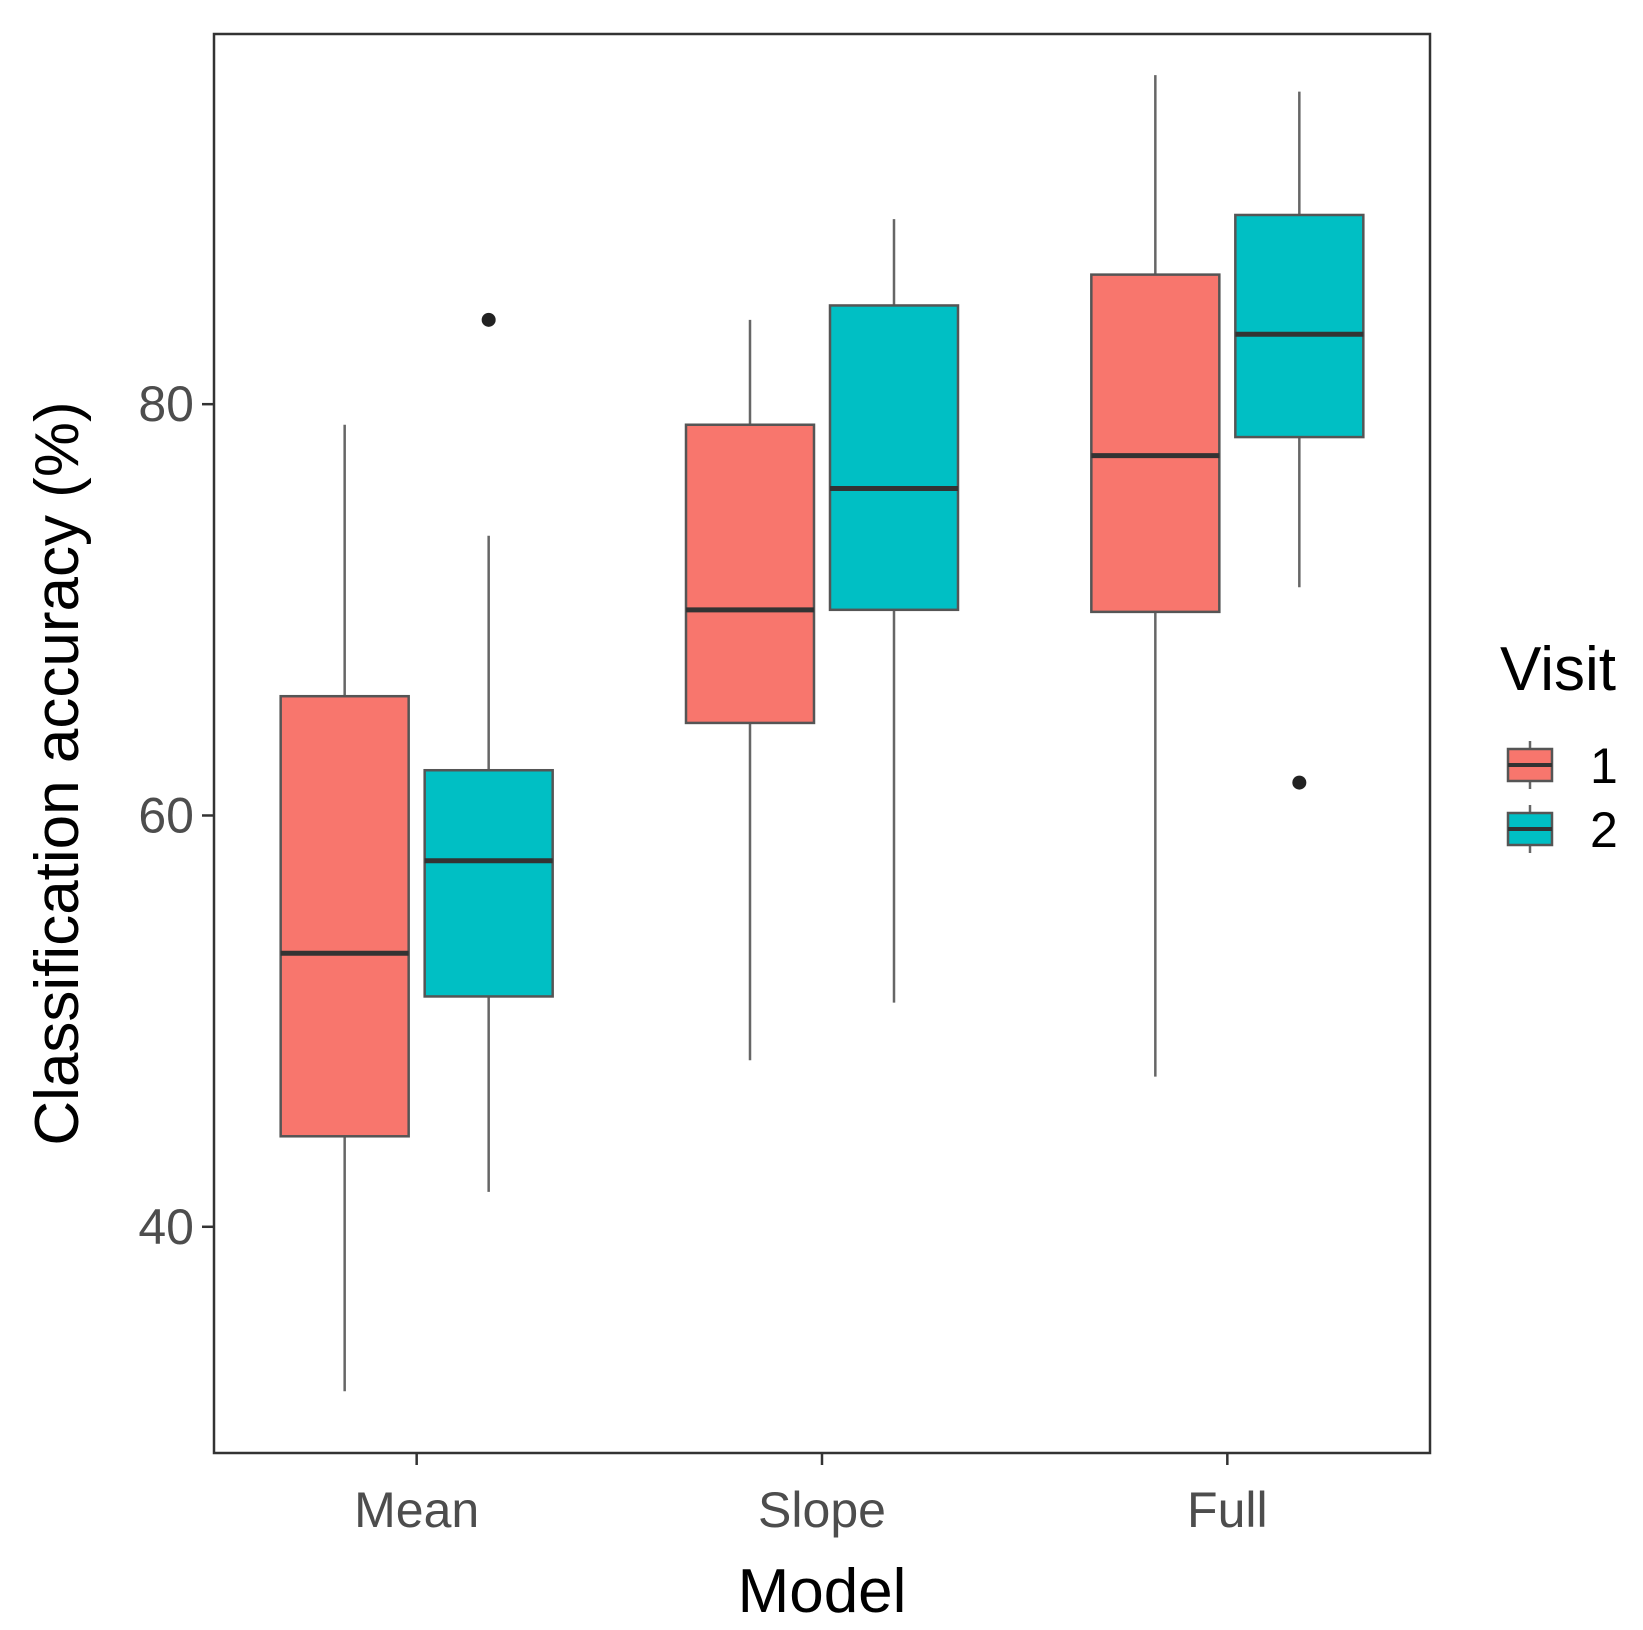 The width and height of the screenshot is (1643, 1630). What do you see at coordinates (1604, 830) in the screenshot?
I see `legend-label: 2` at bounding box center [1604, 830].